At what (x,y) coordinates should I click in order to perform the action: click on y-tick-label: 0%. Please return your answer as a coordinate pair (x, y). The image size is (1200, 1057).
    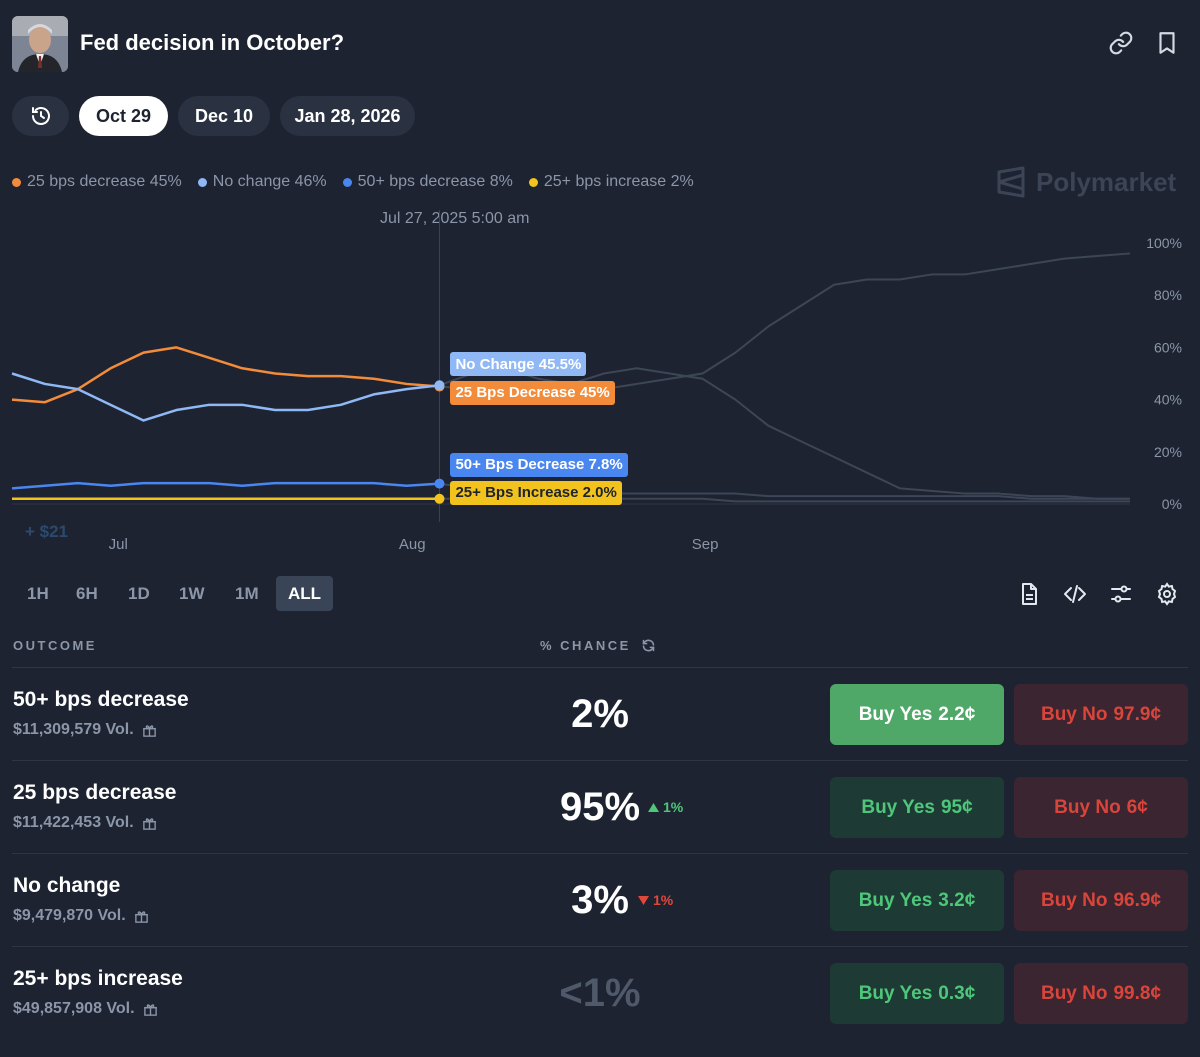
    Looking at the image, I should click on (1172, 504).